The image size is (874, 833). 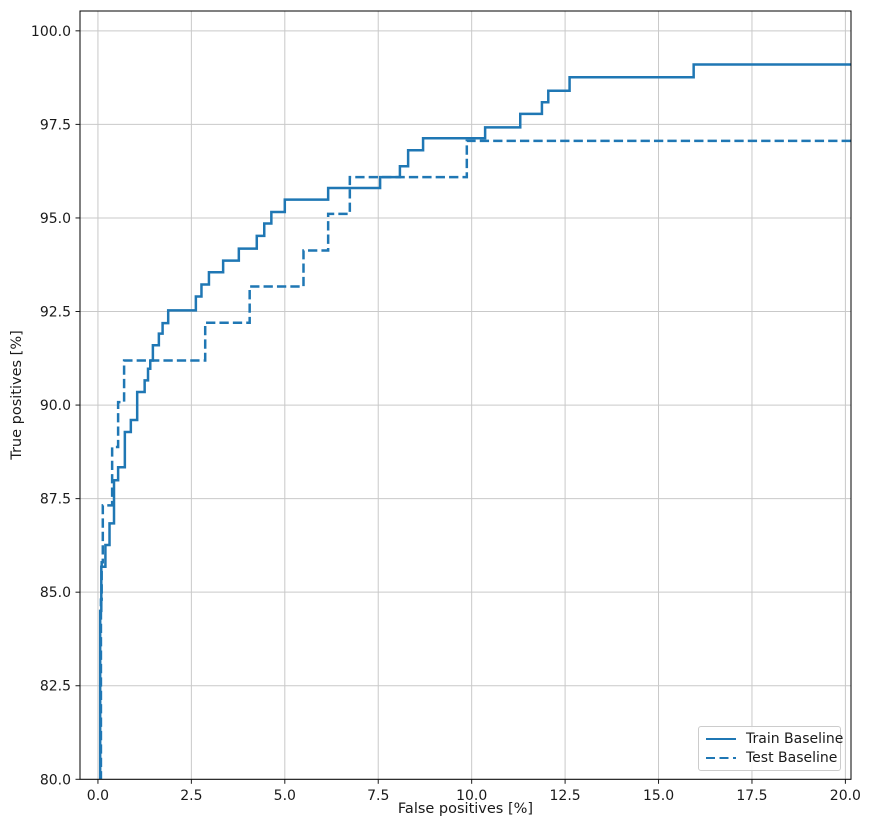 I want to click on legend-label-test-baseline: Test Baseline, so click(x=792, y=758).